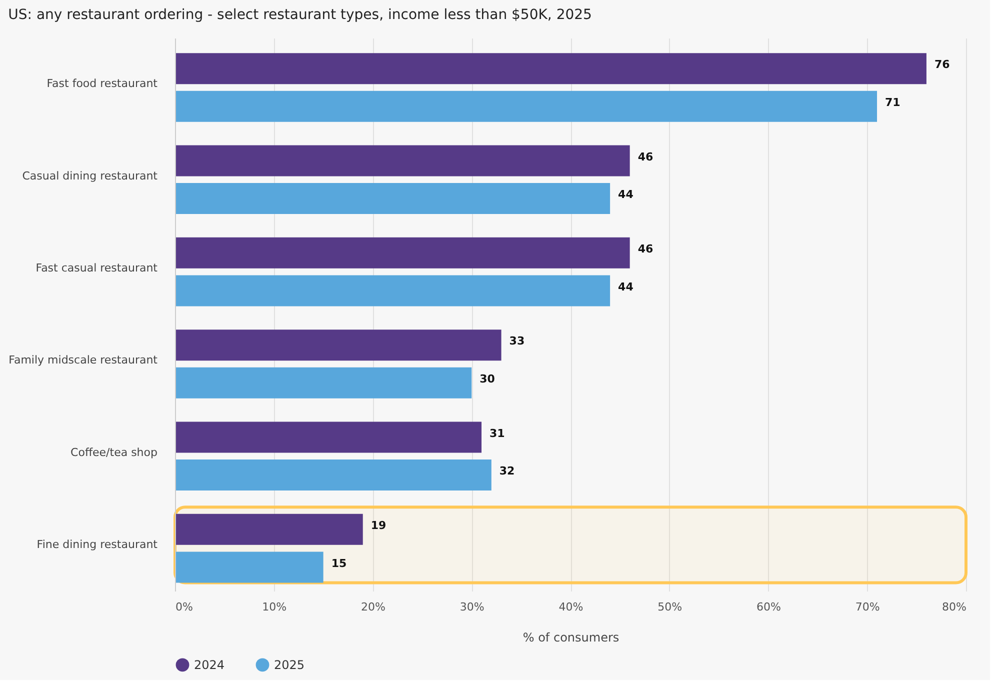 This screenshot has width=998, height=694. What do you see at coordinates (289, 665) in the screenshot?
I see `legend-label: 2025` at bounding box center [289, 665].